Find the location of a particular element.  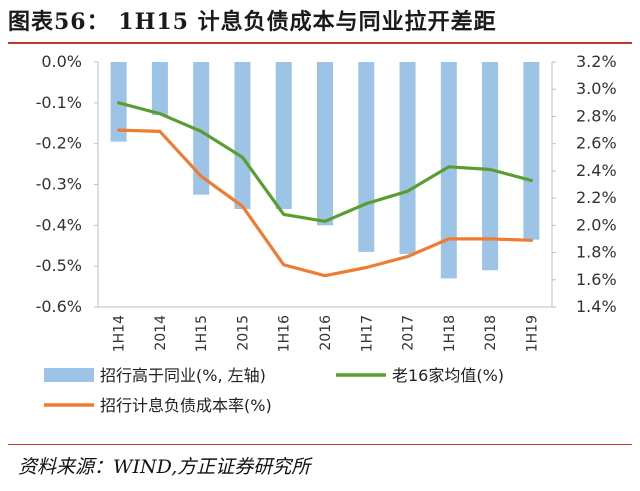

legend-label: 招行计息负债成本率(%) is located at coordinates (186, 405).